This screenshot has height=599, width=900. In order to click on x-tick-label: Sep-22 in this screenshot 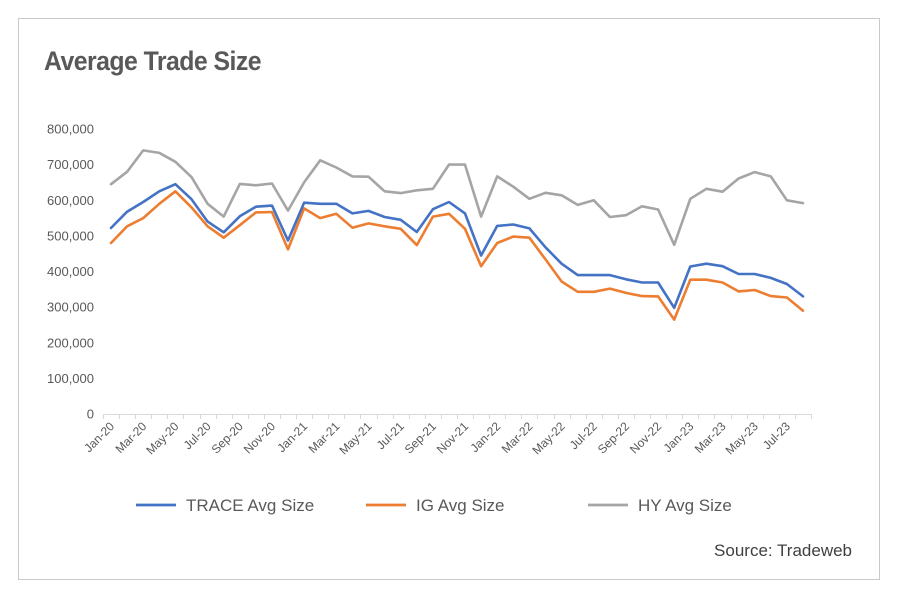, I will do `click(613, 437)`.